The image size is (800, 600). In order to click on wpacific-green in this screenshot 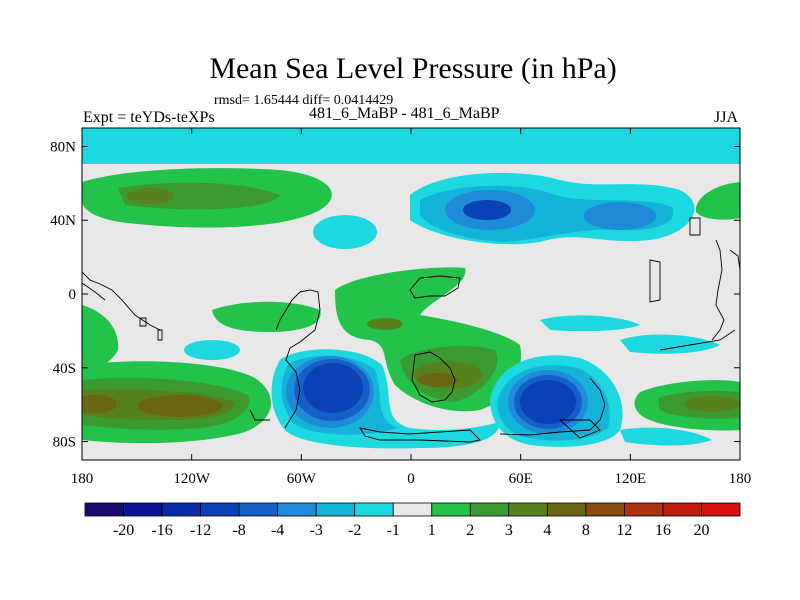, I will do `click(100, 337)`.